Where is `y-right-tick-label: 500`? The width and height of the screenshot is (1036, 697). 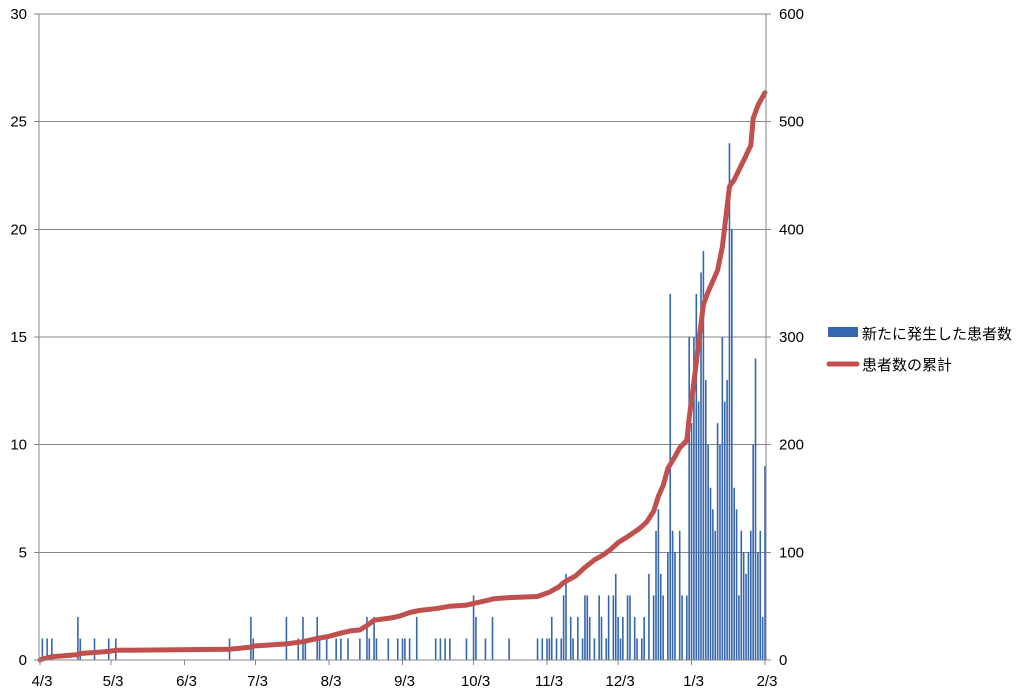 y-right-tick-label: 500 is located at coordinates (791, 122).